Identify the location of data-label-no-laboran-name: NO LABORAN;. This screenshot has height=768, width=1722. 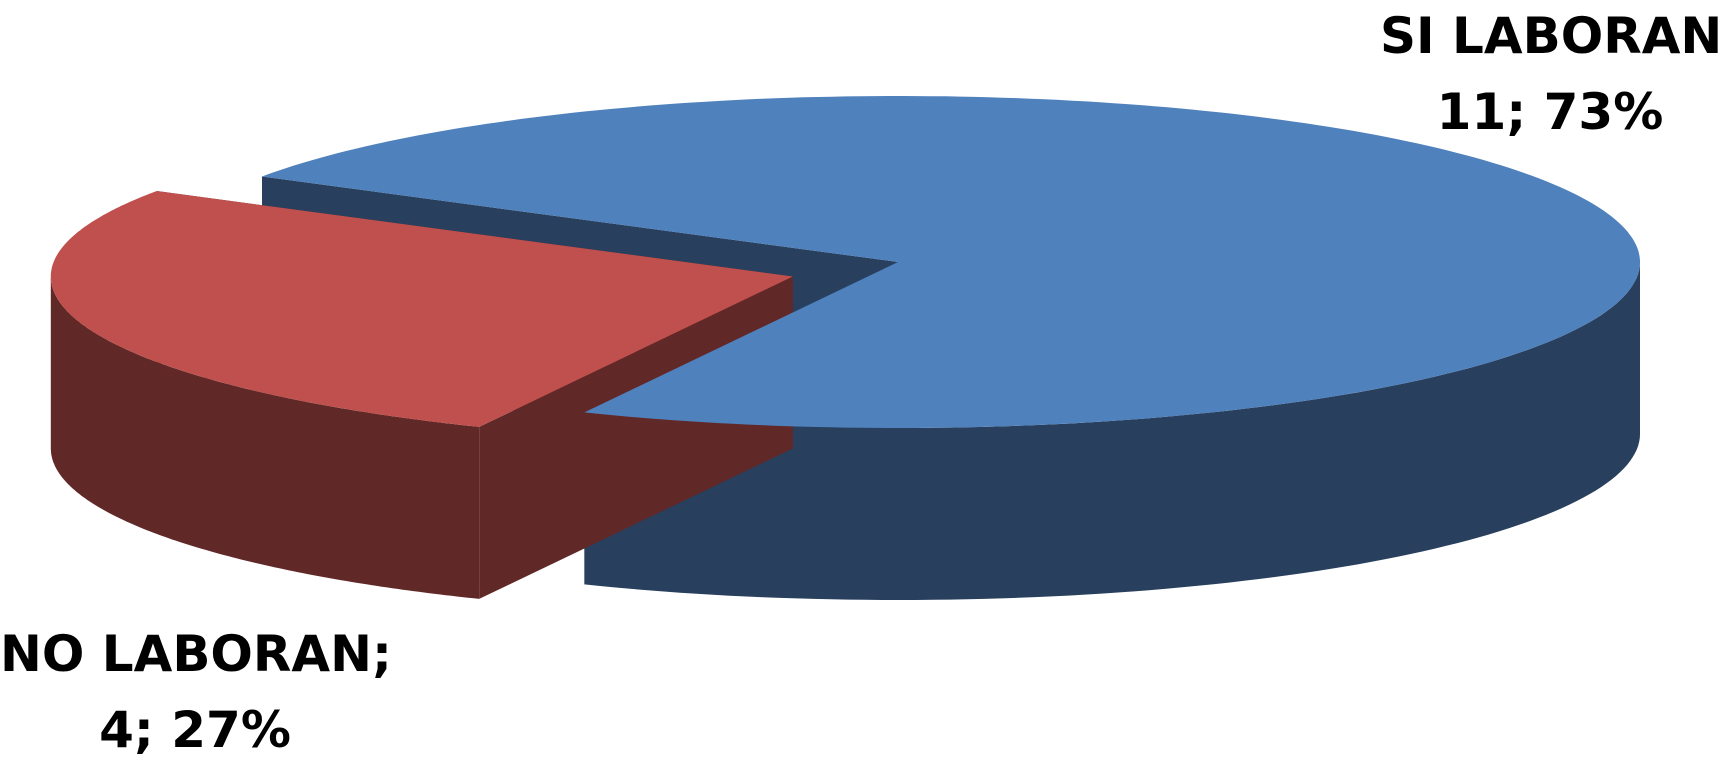
(196, 654).